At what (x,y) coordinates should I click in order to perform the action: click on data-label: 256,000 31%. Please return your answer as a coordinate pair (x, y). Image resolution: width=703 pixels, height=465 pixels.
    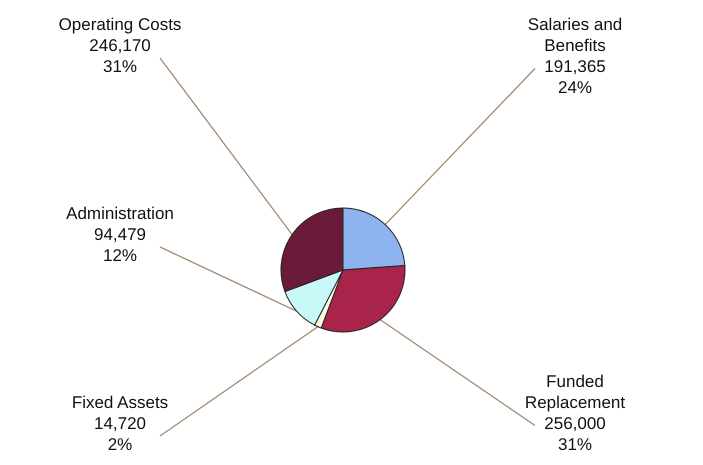
    Looking at the image, I should click on (575, 434).